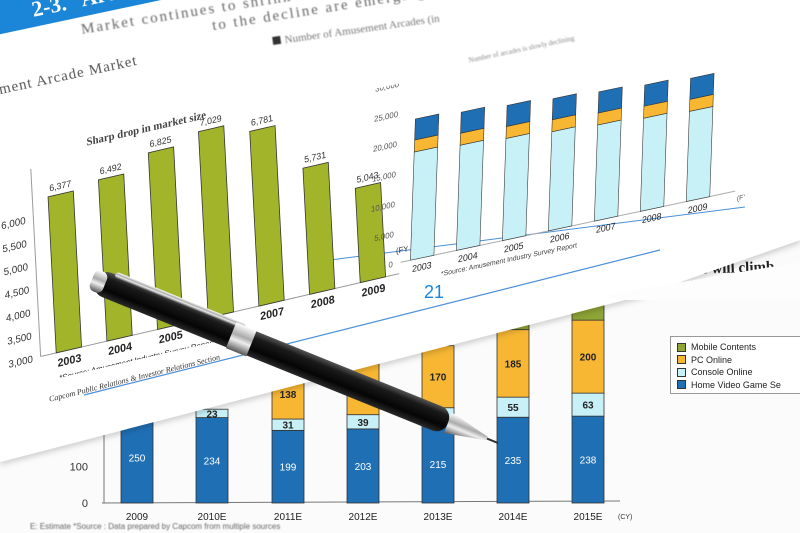  What do you see at coordinates (241, 339) in the screenshot?
I see `pen-band` at bounding box center [241, 339].